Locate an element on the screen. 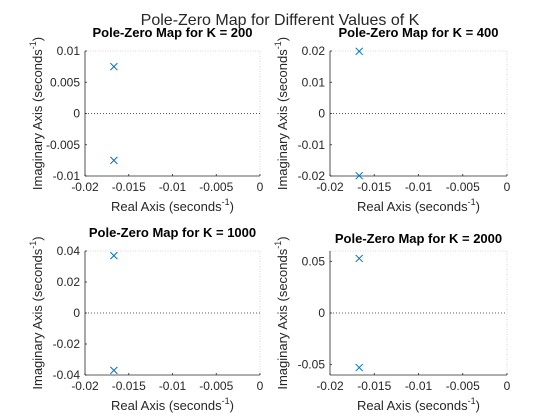  y-tick-label: 0.04 is located at coordinates (69, 251).